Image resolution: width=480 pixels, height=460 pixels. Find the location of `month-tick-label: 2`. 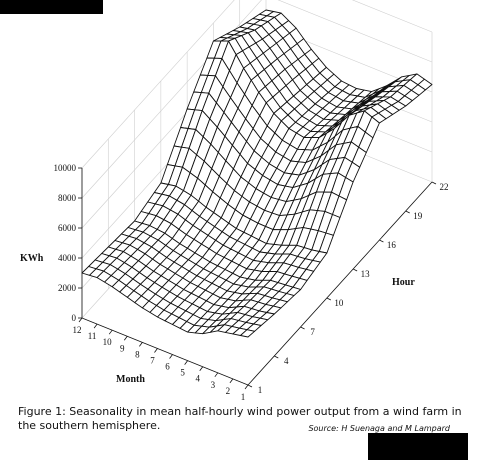

month-tick-label: 2 is located at coordinates (228, 391).